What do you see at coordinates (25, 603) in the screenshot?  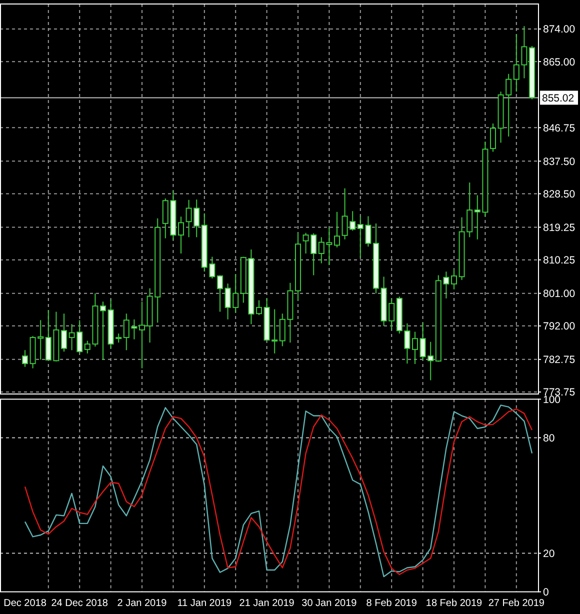 I see `x-tick-label: Dec 2018` at bounding box center [25, 603].